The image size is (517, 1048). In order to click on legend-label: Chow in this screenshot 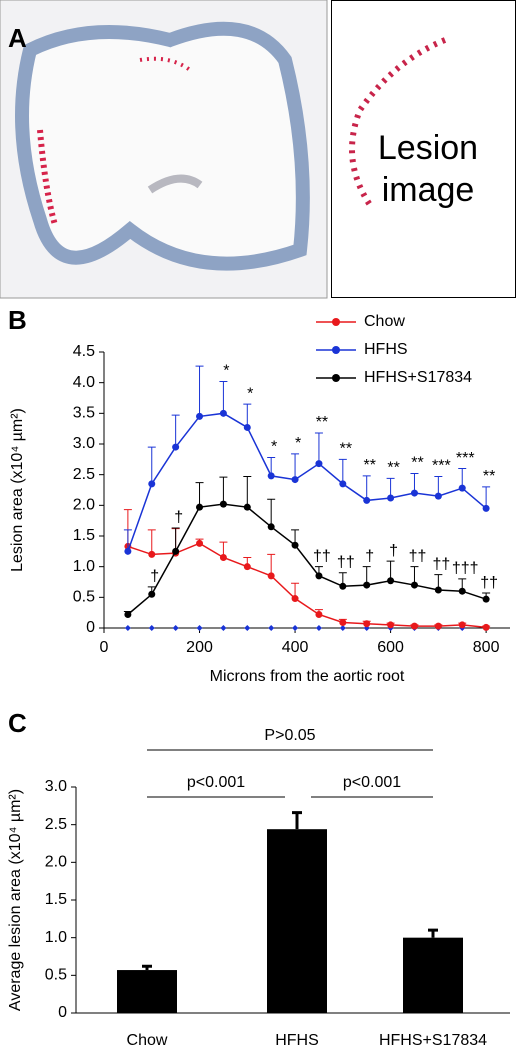, I will do `click(384, 321)`.